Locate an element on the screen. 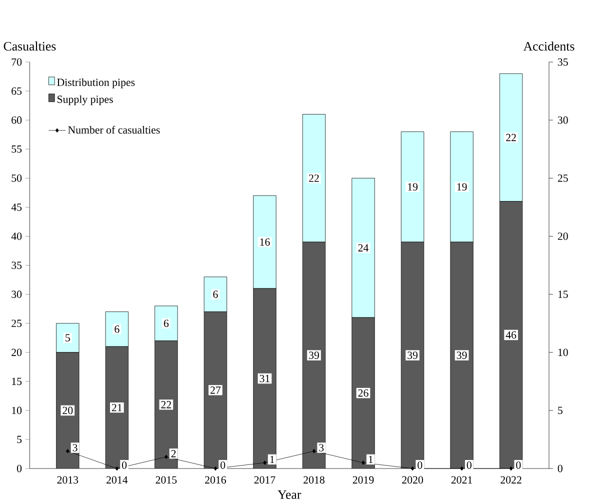 The height and width of the screenshot is (502, 602). y-tick-label: 25 is located at coordinates (17, 323).